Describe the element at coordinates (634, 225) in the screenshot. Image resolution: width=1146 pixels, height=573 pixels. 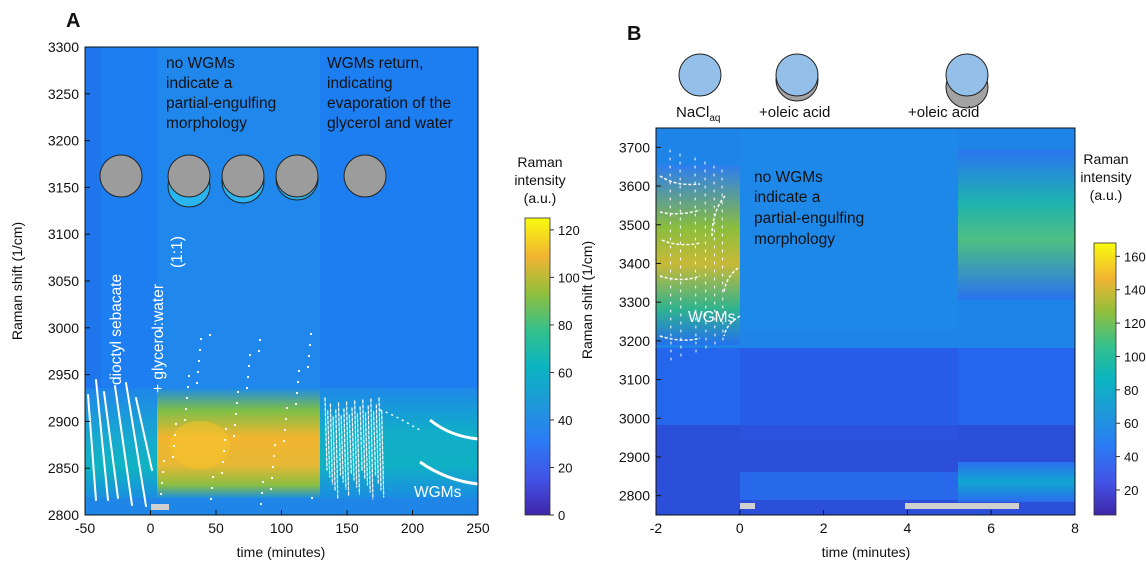
I see `y-tick-label: 3500` at that location.